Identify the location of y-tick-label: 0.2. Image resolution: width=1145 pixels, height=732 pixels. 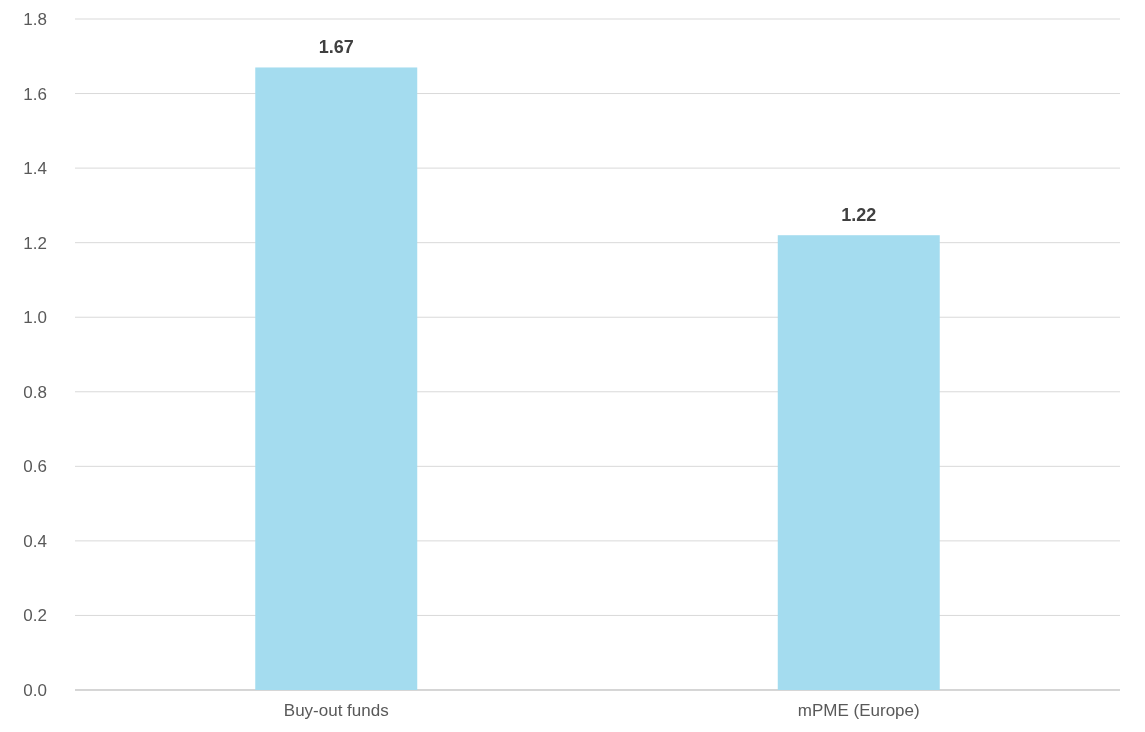
(35, 616).